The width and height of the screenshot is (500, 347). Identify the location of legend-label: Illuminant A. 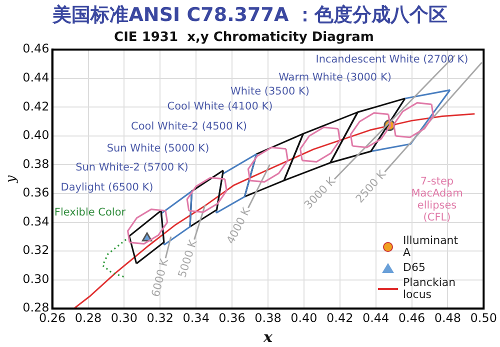
(431, 246).